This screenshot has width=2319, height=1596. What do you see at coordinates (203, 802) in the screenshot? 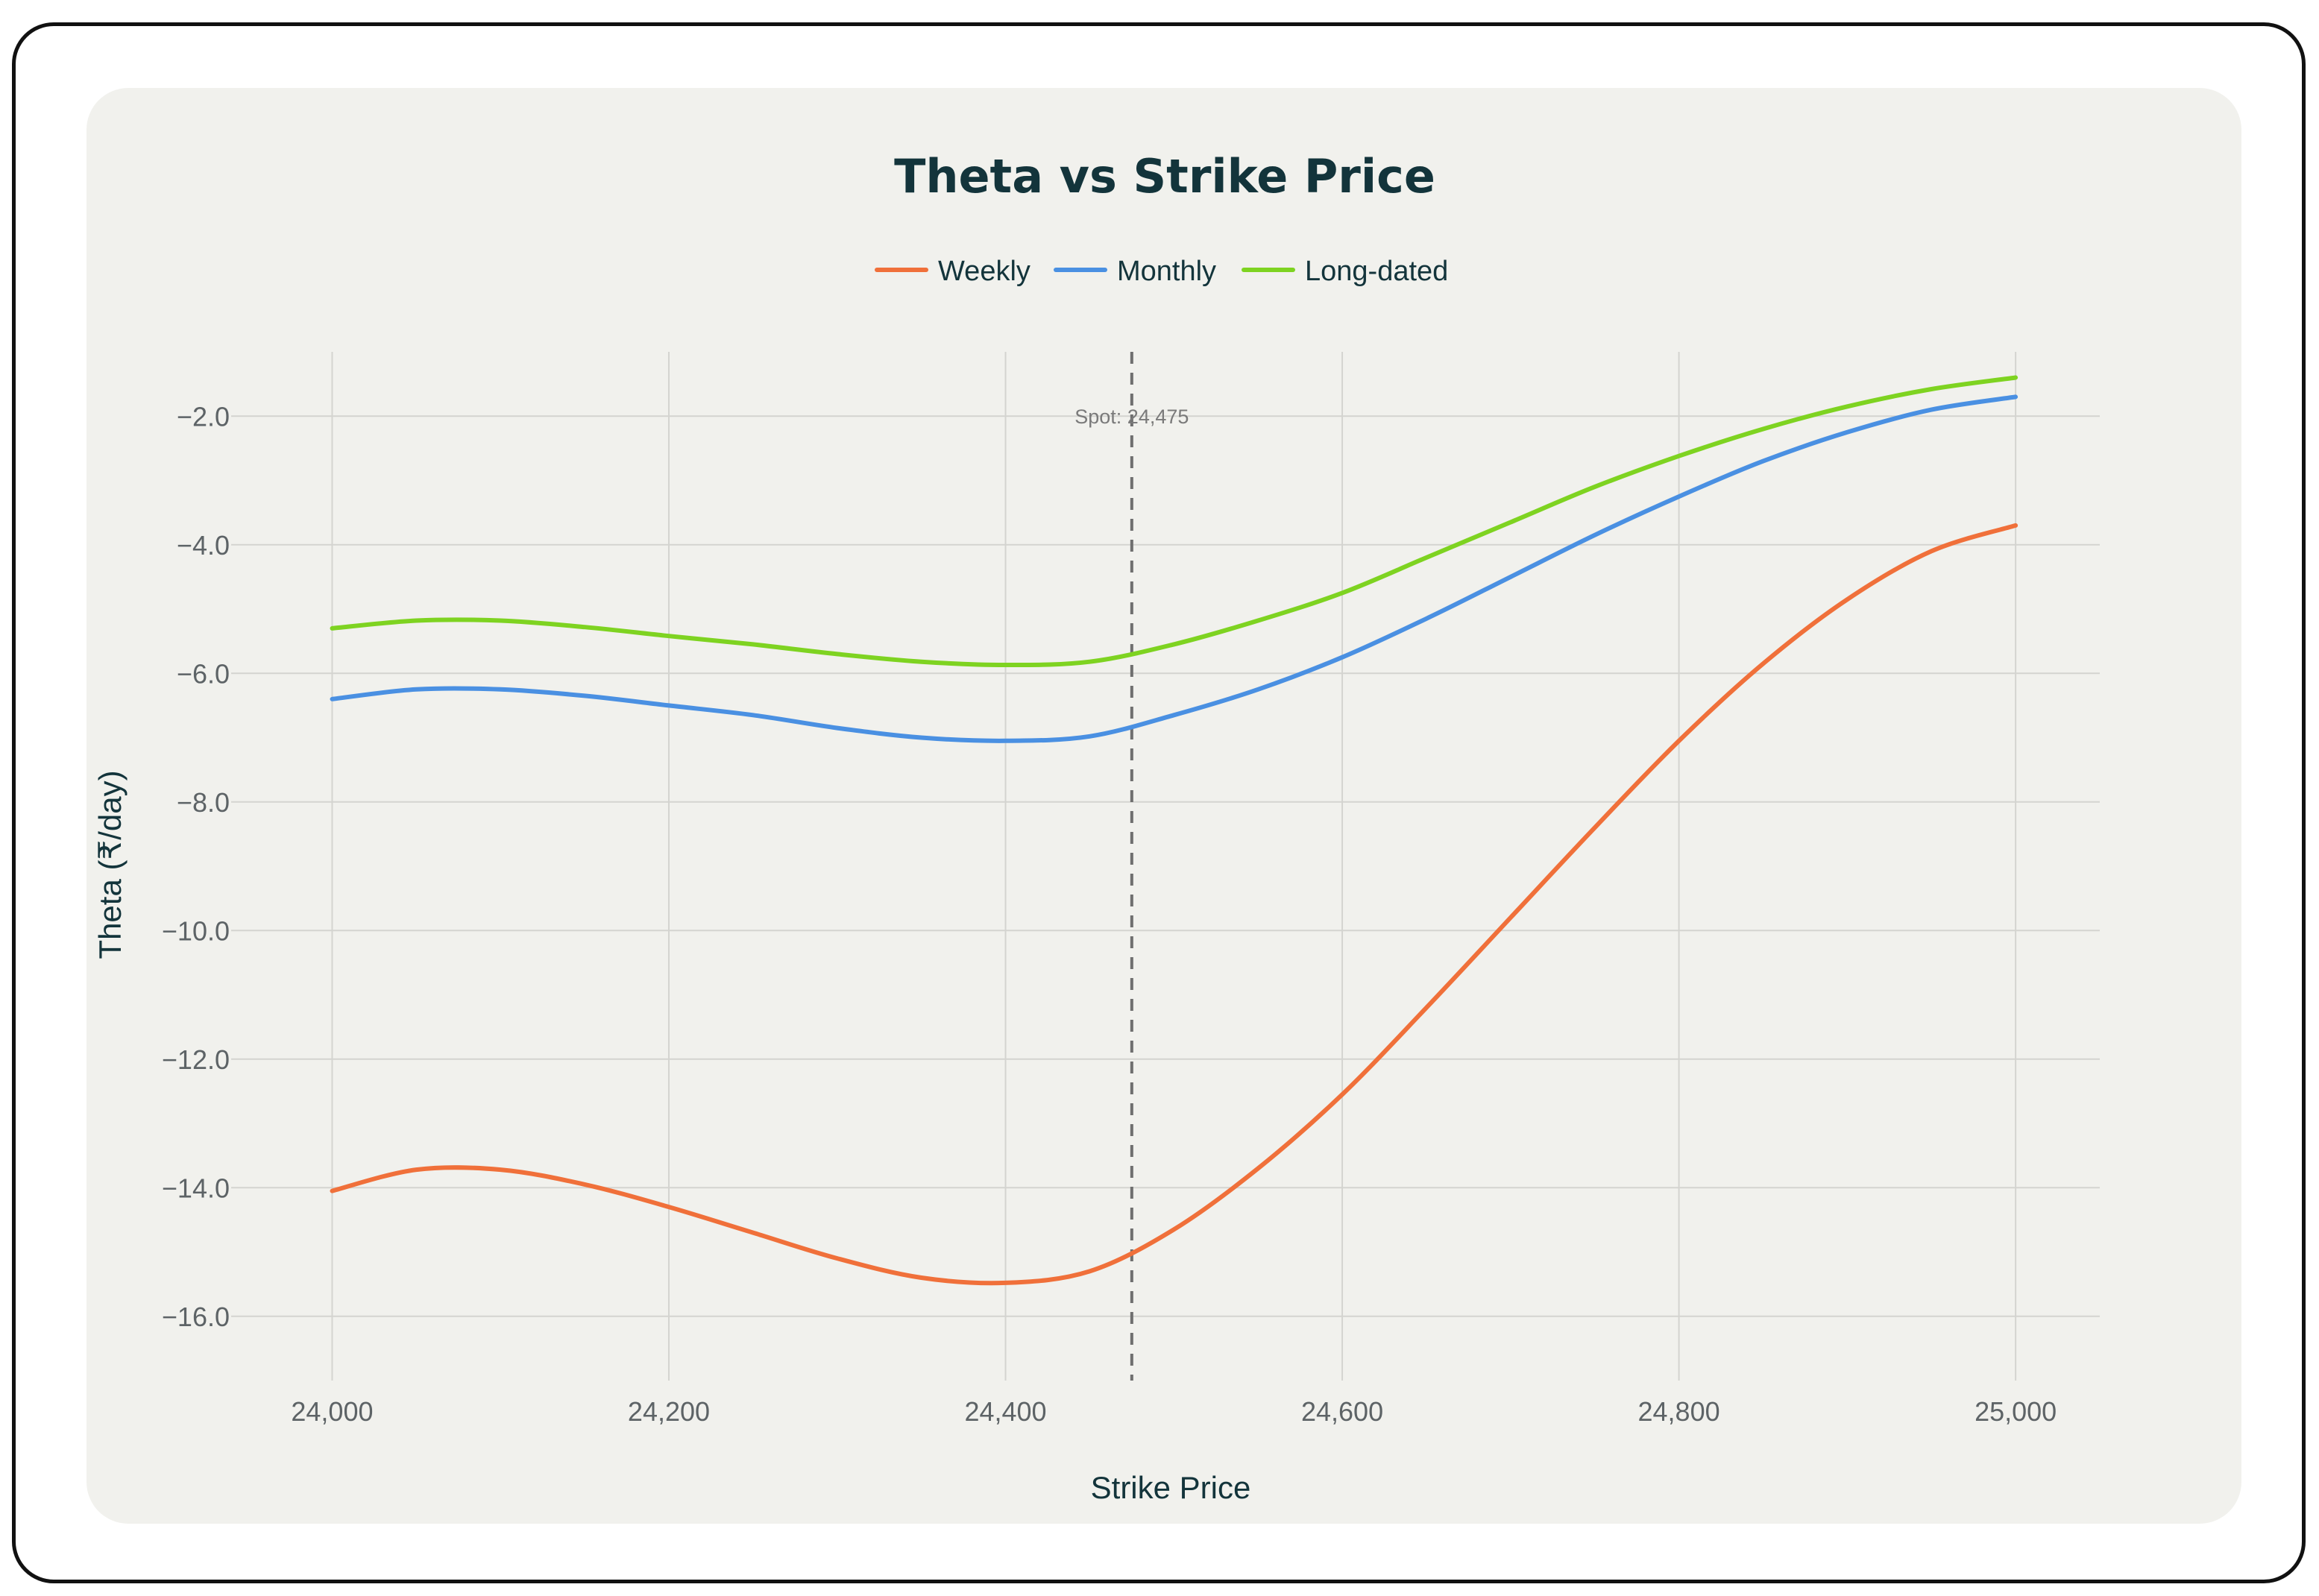
I see `y-tick-label: −8.0` at bounding box center [203, 802].